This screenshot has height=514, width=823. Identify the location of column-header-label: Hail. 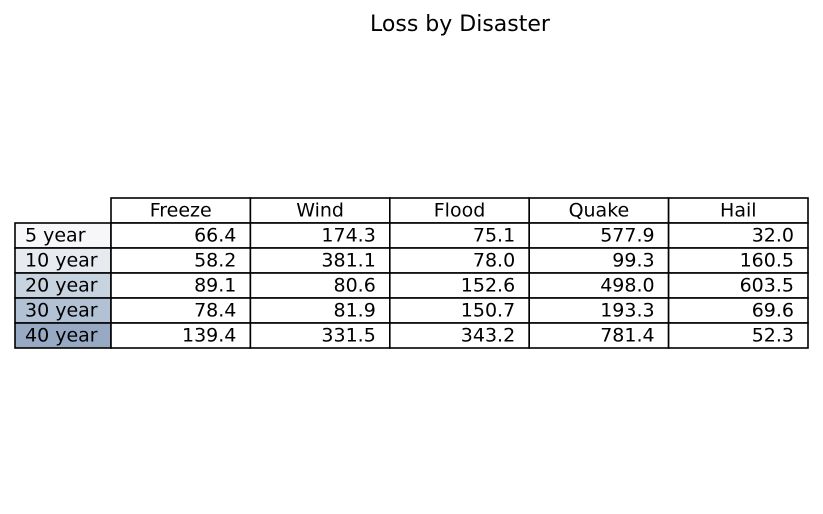
(738, 211).